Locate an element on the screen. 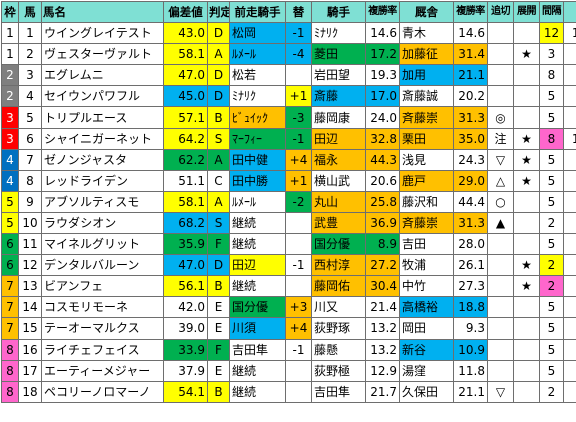 This screenshot has width=576, height=422. oikiri-mark-cell: ▲ is located at coordinates (500, 223).